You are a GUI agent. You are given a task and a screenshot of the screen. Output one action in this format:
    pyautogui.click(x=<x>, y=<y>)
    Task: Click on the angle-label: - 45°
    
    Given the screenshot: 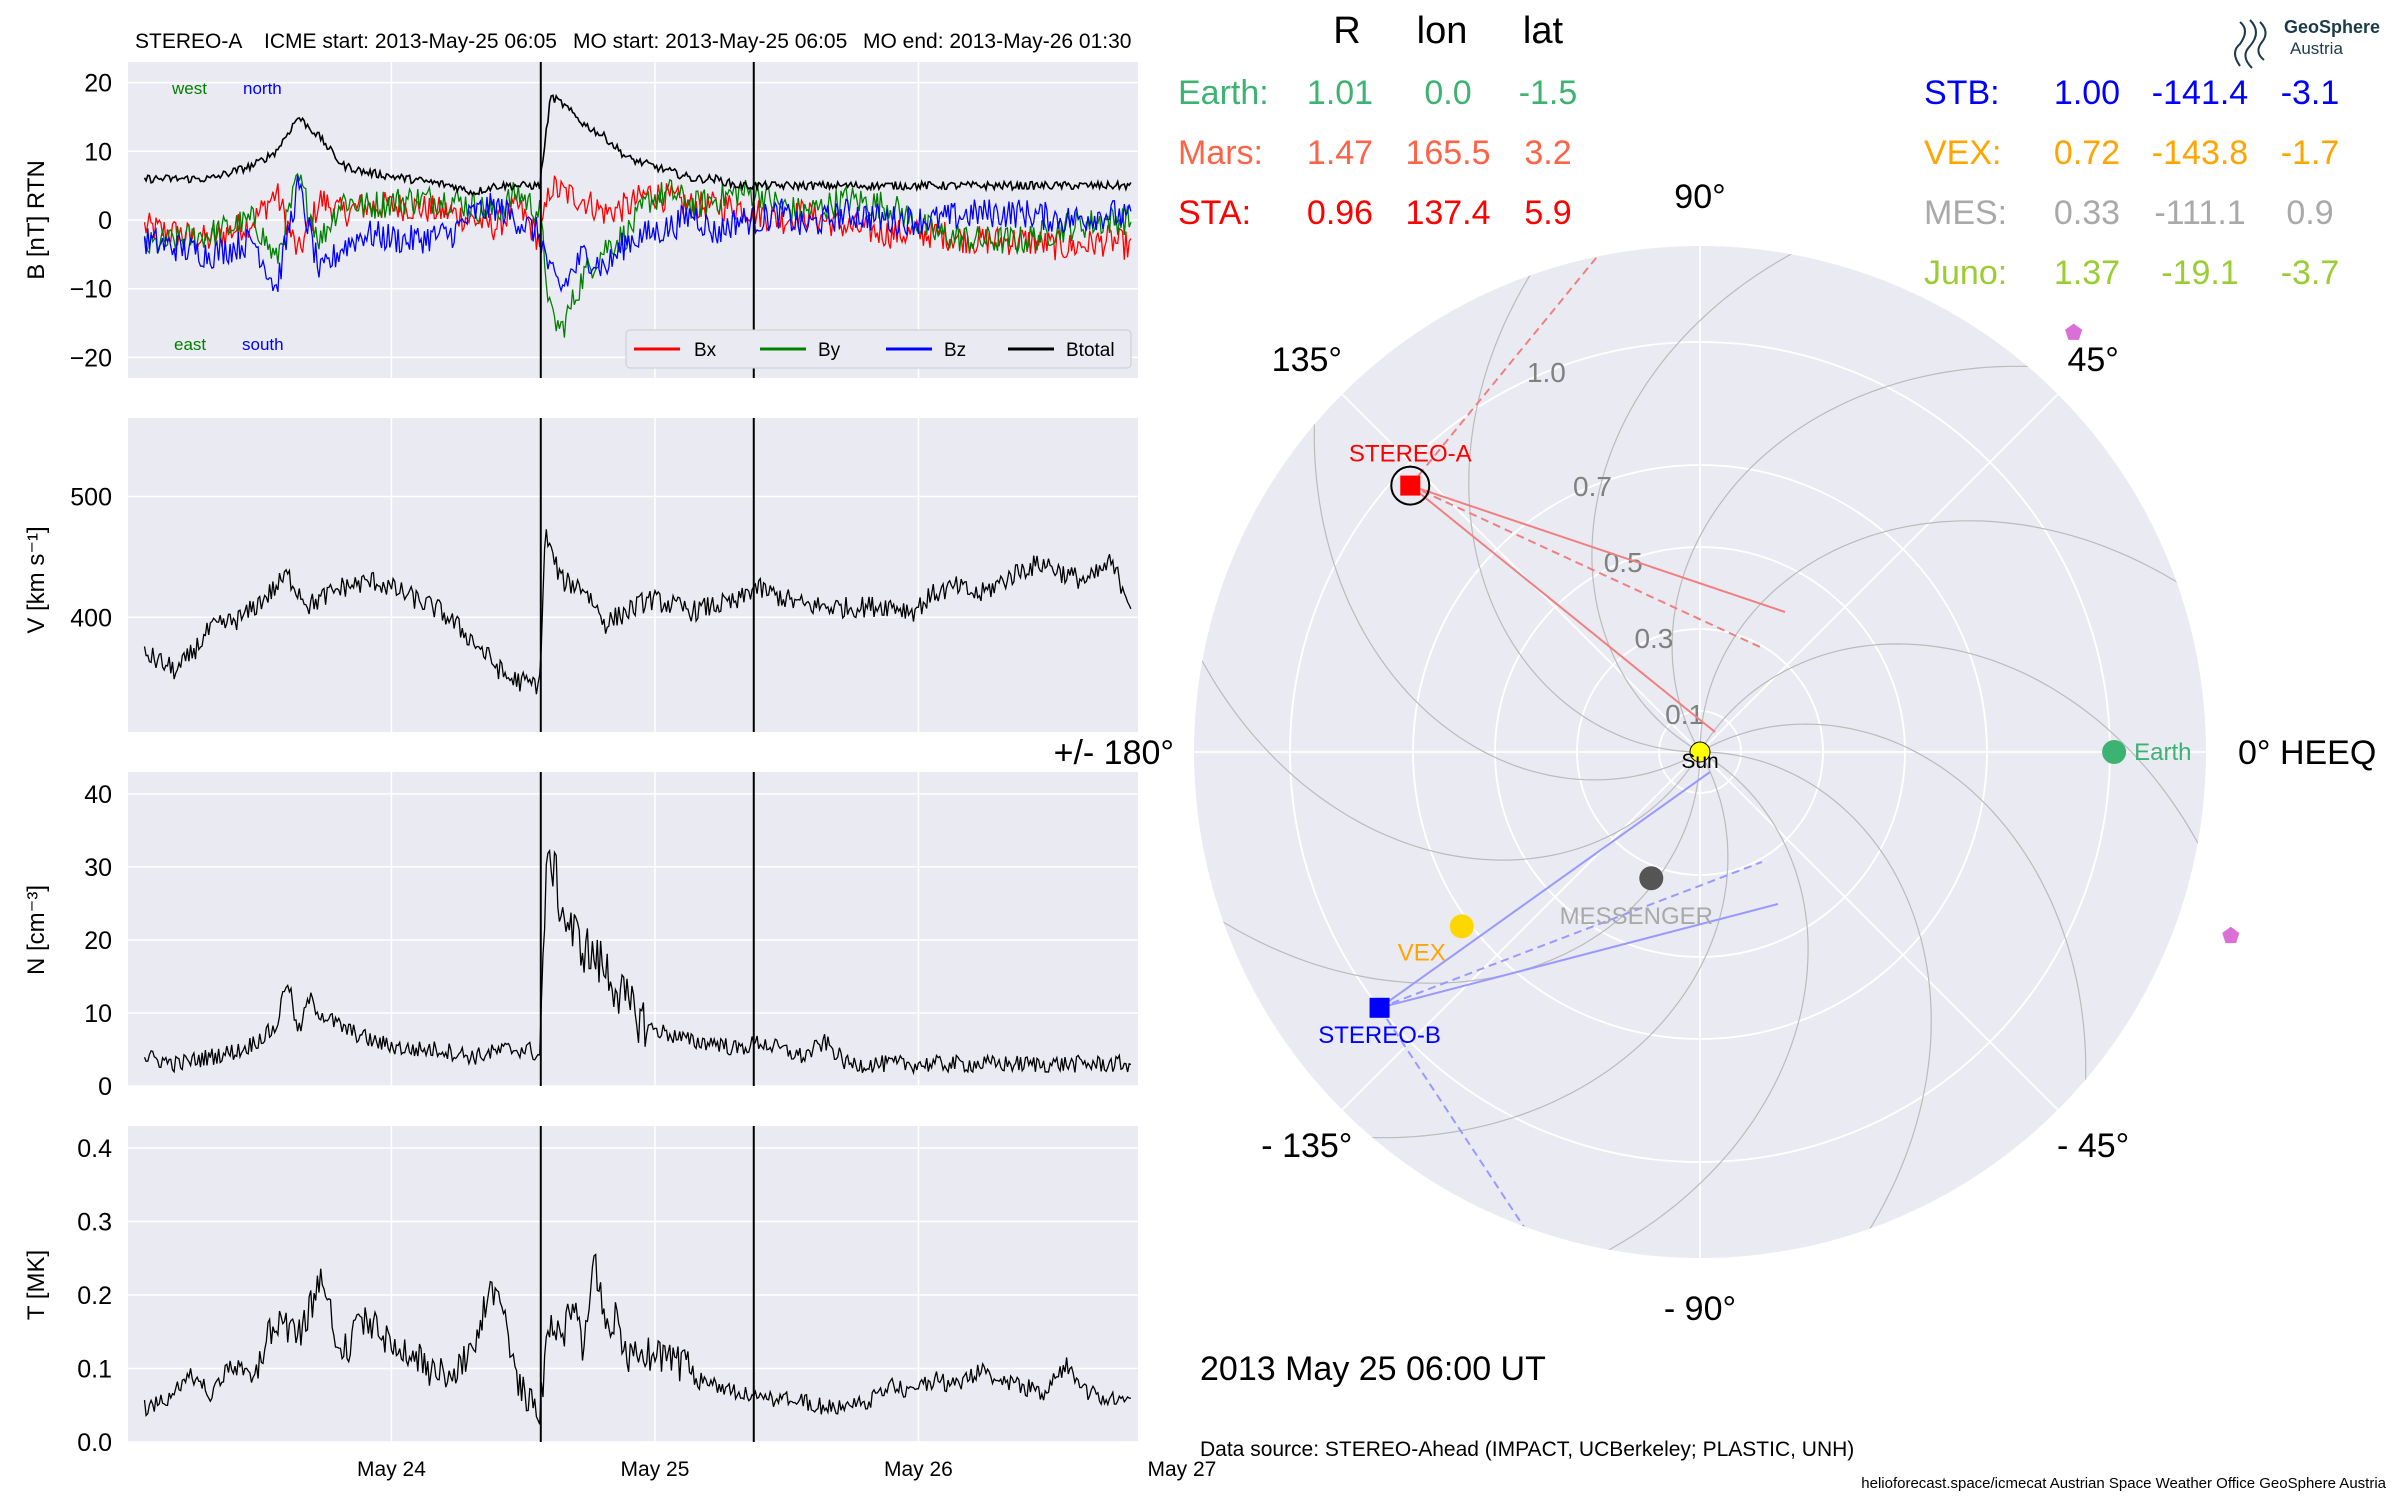 What is the action you would take?
    pyautogui.click(x=2093, y=1146)
    